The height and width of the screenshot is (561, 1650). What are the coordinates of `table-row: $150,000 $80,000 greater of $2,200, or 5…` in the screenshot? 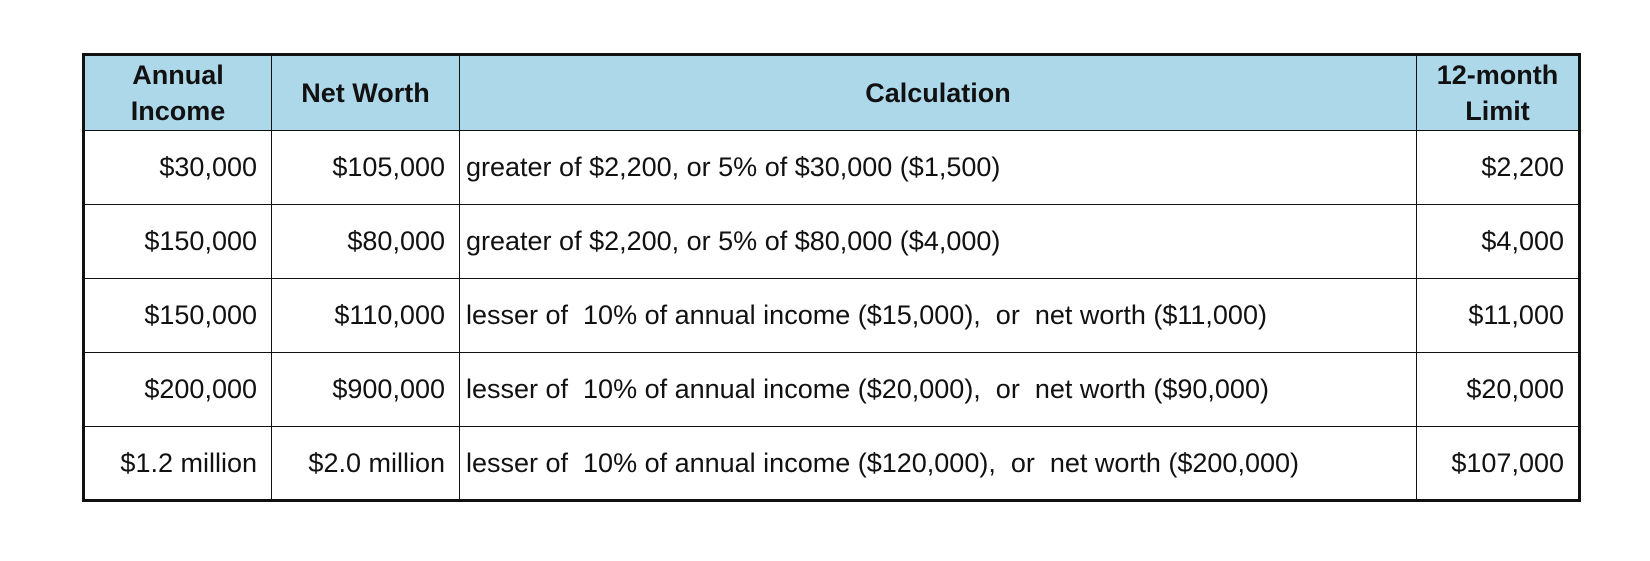 It's located at (831, 241).